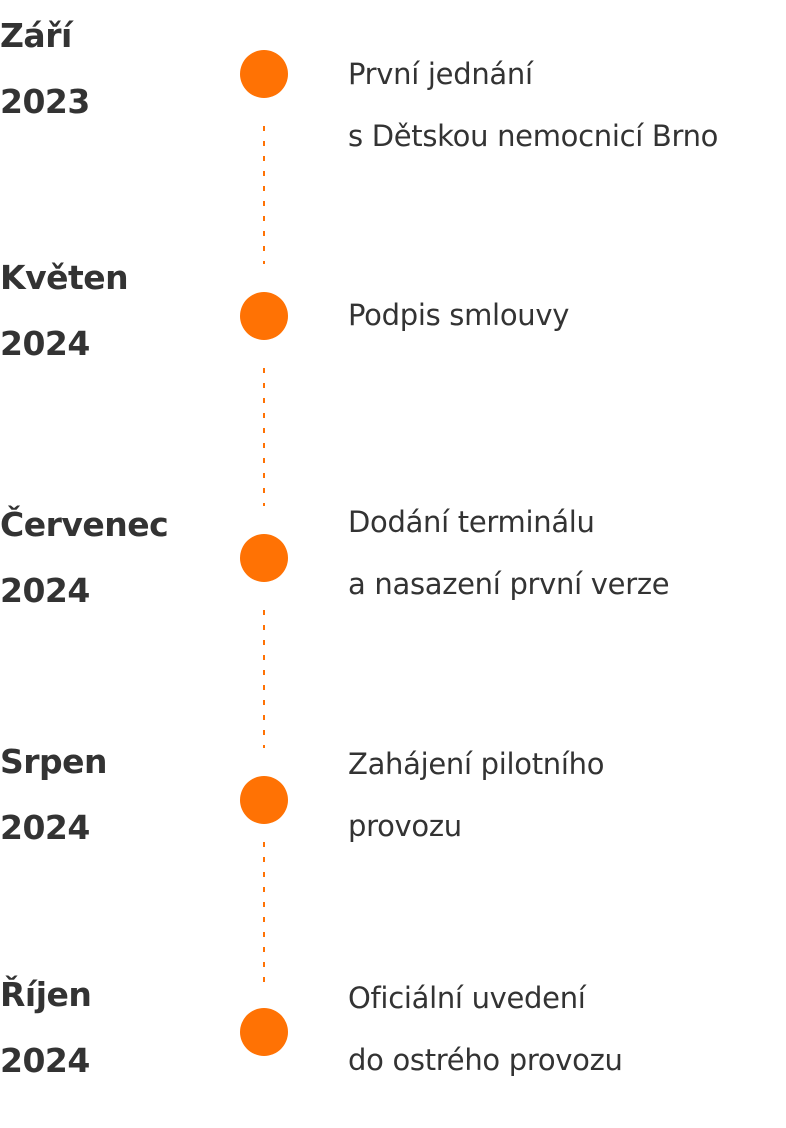 The width and height of the screenshot is (786, 1128). What do you see at coordinates (84, 558) in the screenshot?
I see `event-date: Červenec 2024` at bounding box center [84, 558].